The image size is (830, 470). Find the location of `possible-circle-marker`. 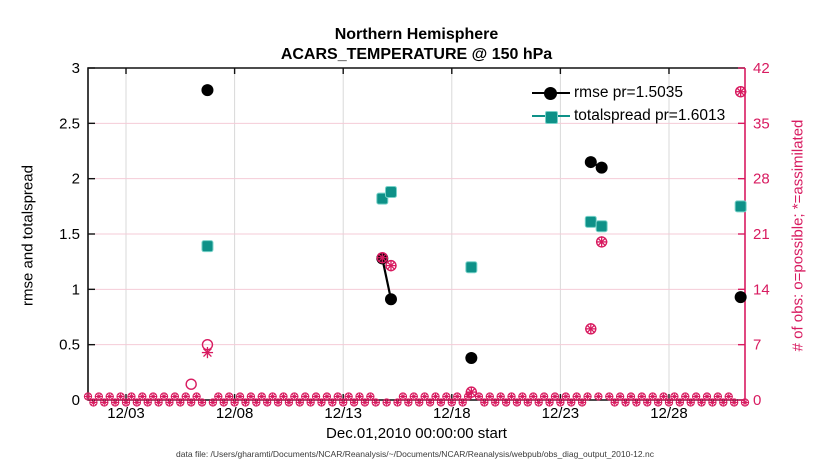

possible-circle-marker is located at coordinates (191, 384).